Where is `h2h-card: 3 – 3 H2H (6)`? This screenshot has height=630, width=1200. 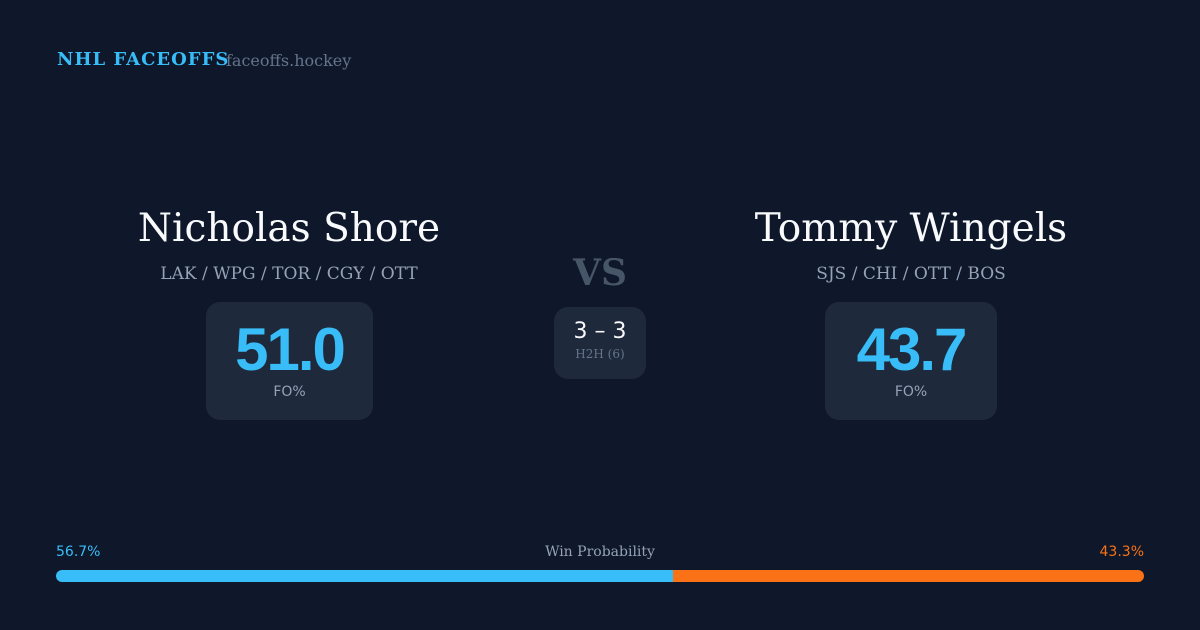 h2h-card: 3 – 3 H2H (6) is located at coordinates (600, 343).